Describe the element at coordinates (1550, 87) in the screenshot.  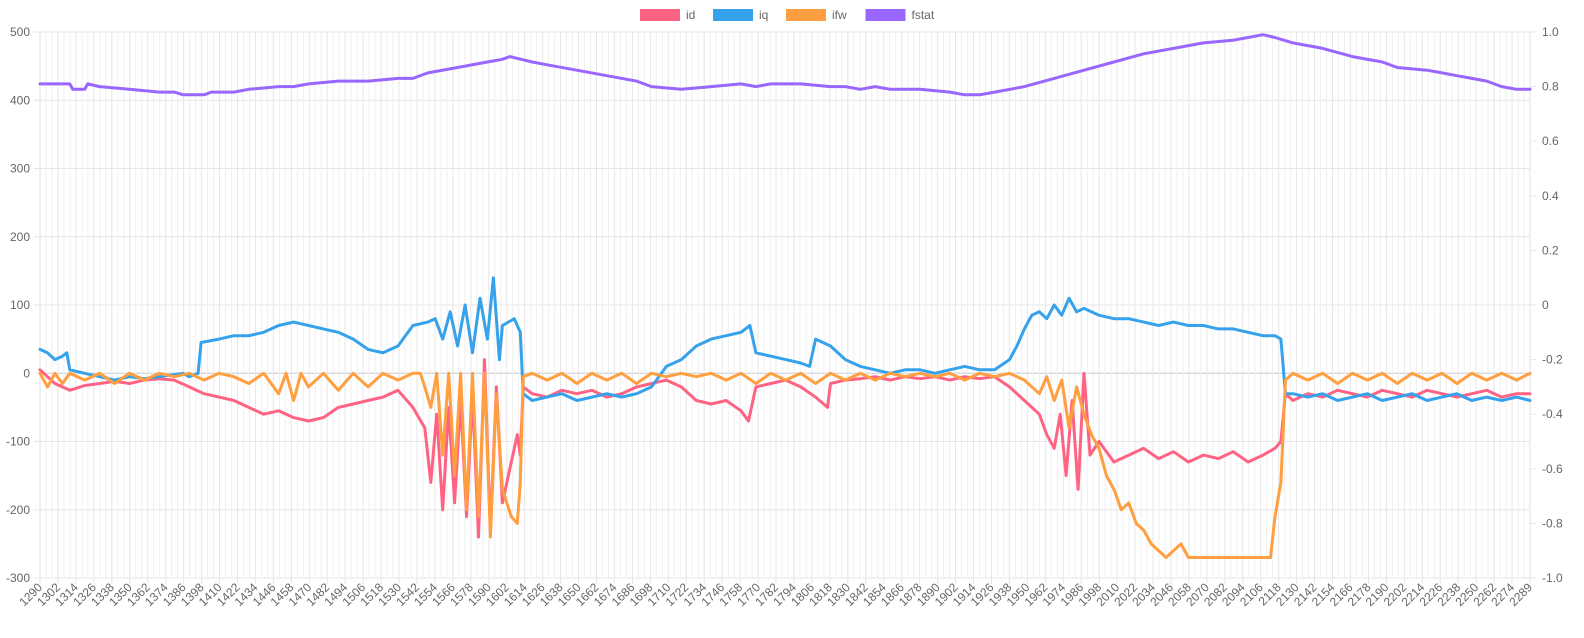
I see `y-right-tick-label: 0.8` at that location.